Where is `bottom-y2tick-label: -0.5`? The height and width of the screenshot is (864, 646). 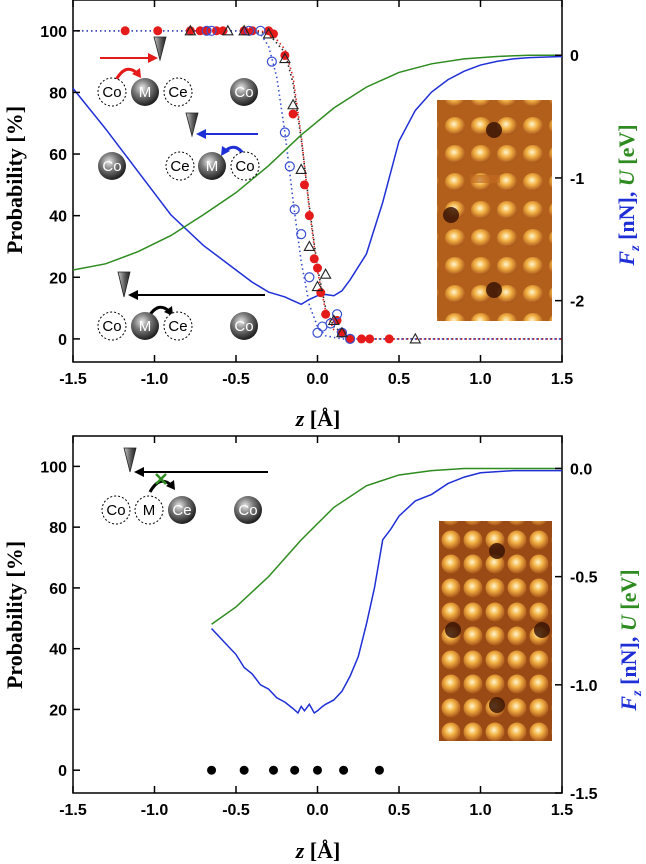 bottom-y2tick-label: -0.5 is located at coordinates (584, 578).